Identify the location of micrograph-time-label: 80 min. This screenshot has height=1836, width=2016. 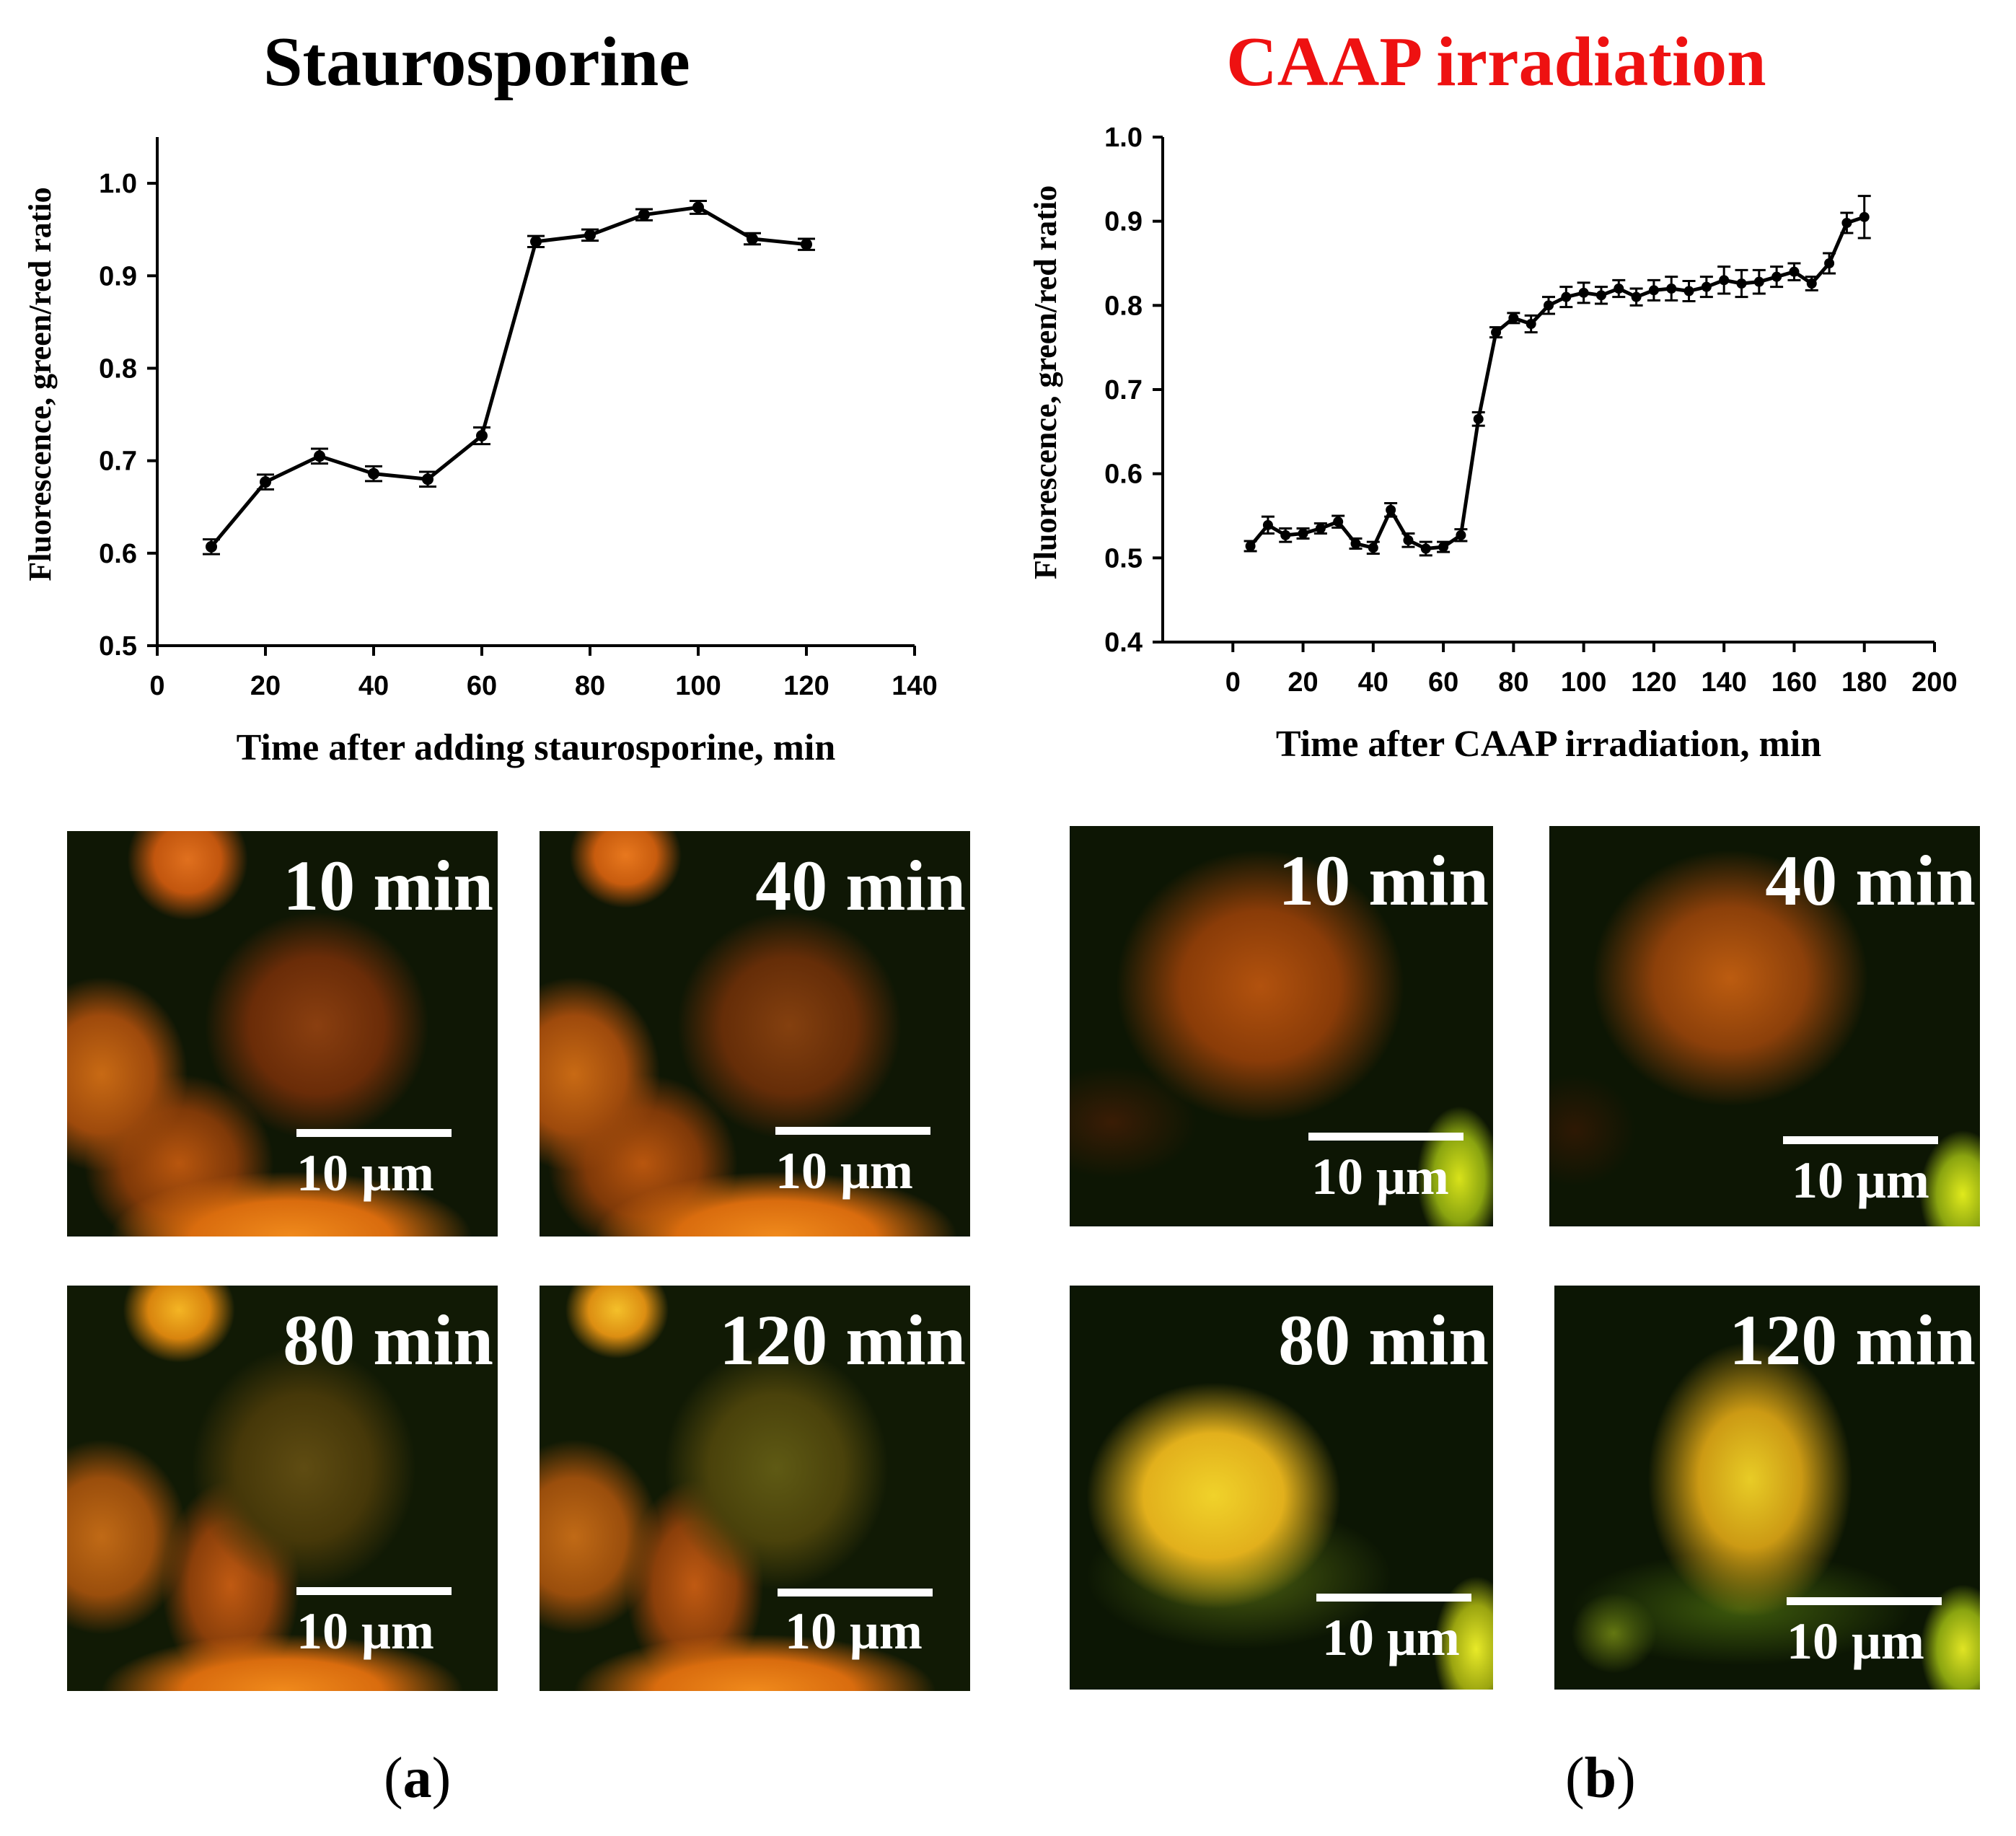
(388, 1340).